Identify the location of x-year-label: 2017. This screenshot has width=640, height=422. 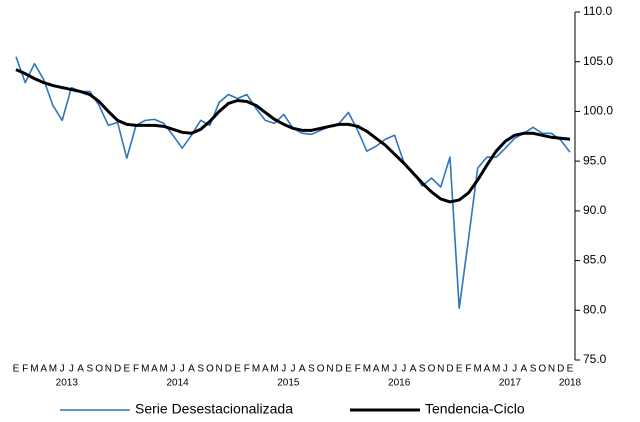
(510, 383).